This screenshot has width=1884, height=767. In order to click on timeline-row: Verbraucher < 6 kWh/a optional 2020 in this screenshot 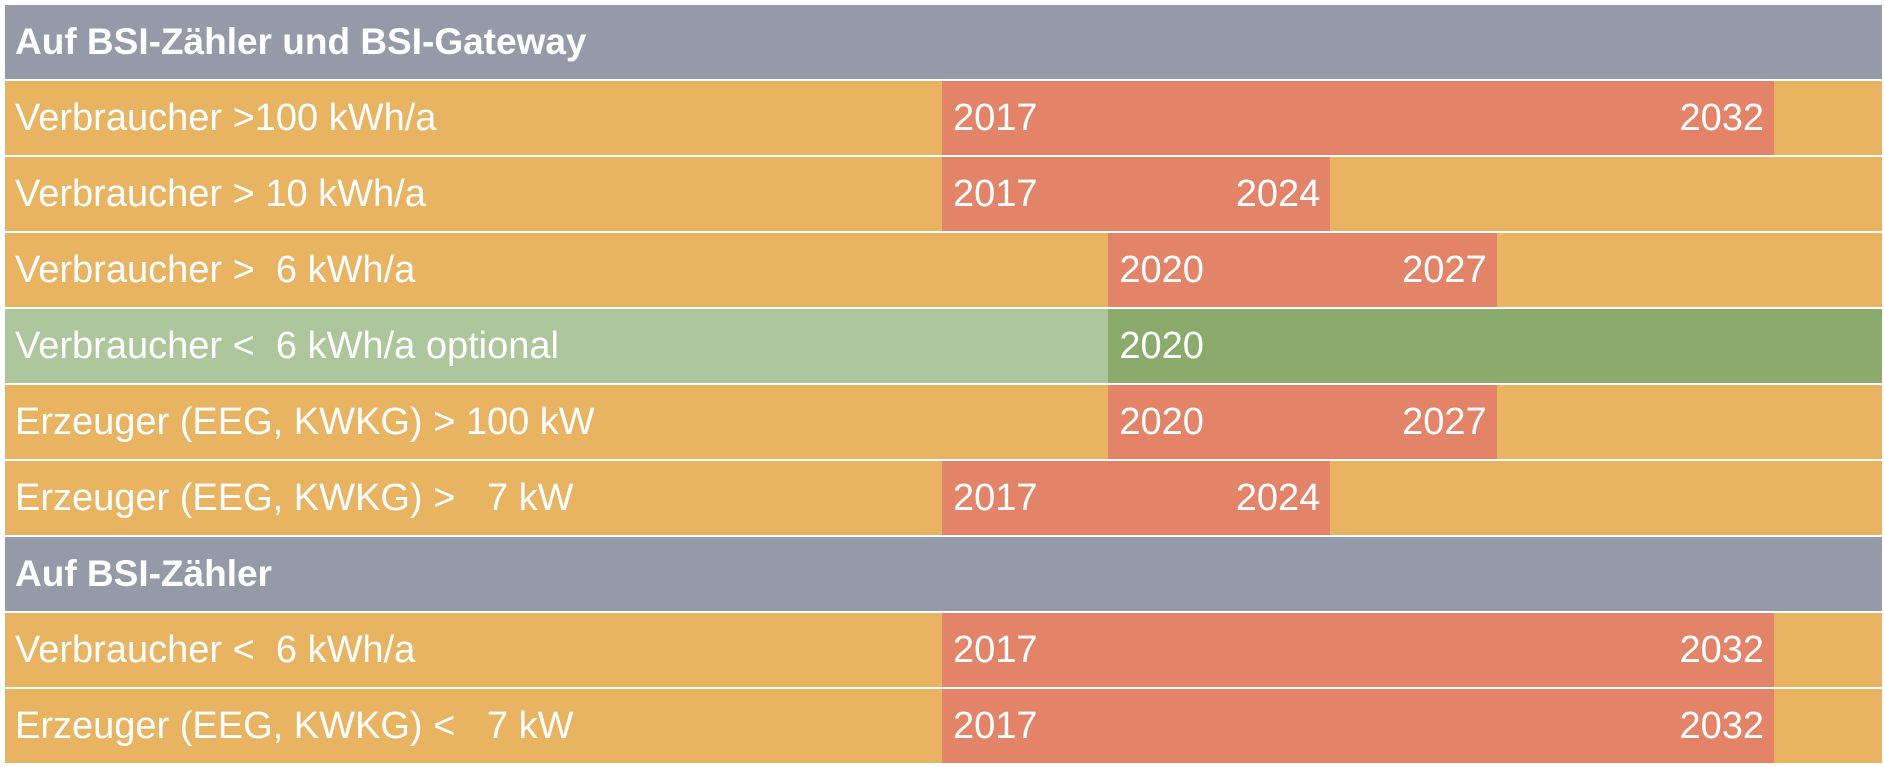, I will do `click(943, 346)`.